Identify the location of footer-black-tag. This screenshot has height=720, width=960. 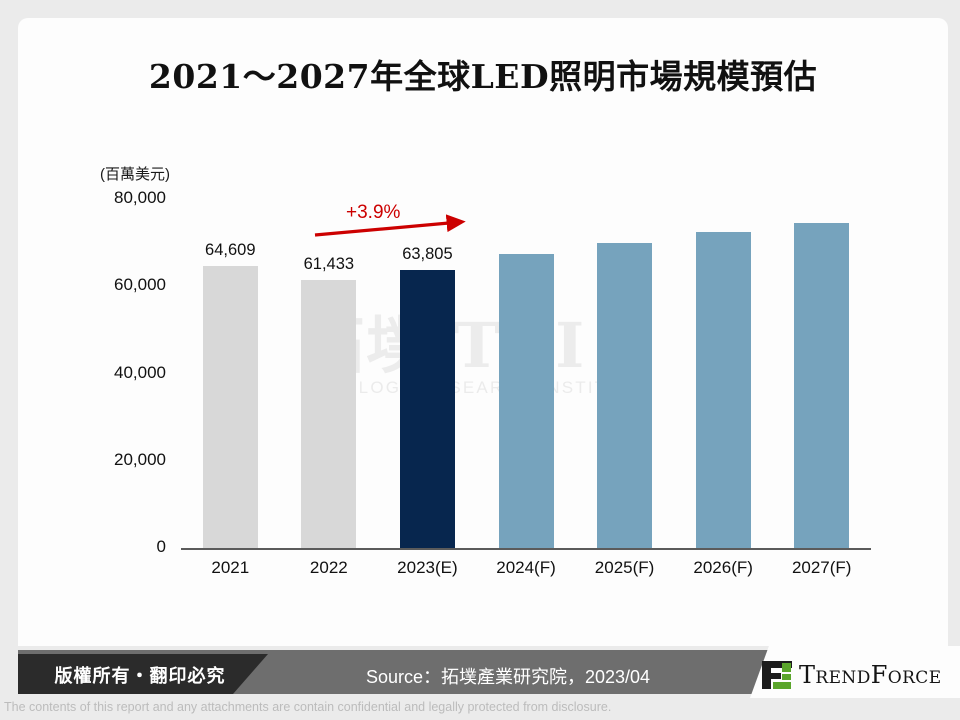
(143, 674).